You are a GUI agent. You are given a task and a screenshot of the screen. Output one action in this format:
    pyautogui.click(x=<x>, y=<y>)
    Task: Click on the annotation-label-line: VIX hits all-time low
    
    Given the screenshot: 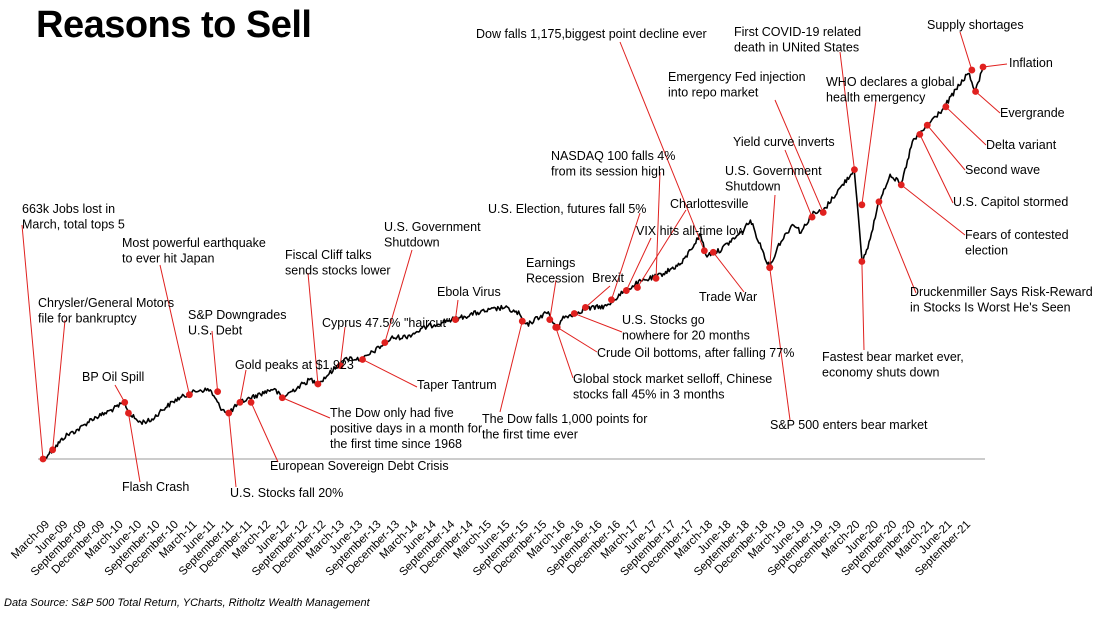 What is the action you would take?
    pyautogui.click(x=691, y=231)
    